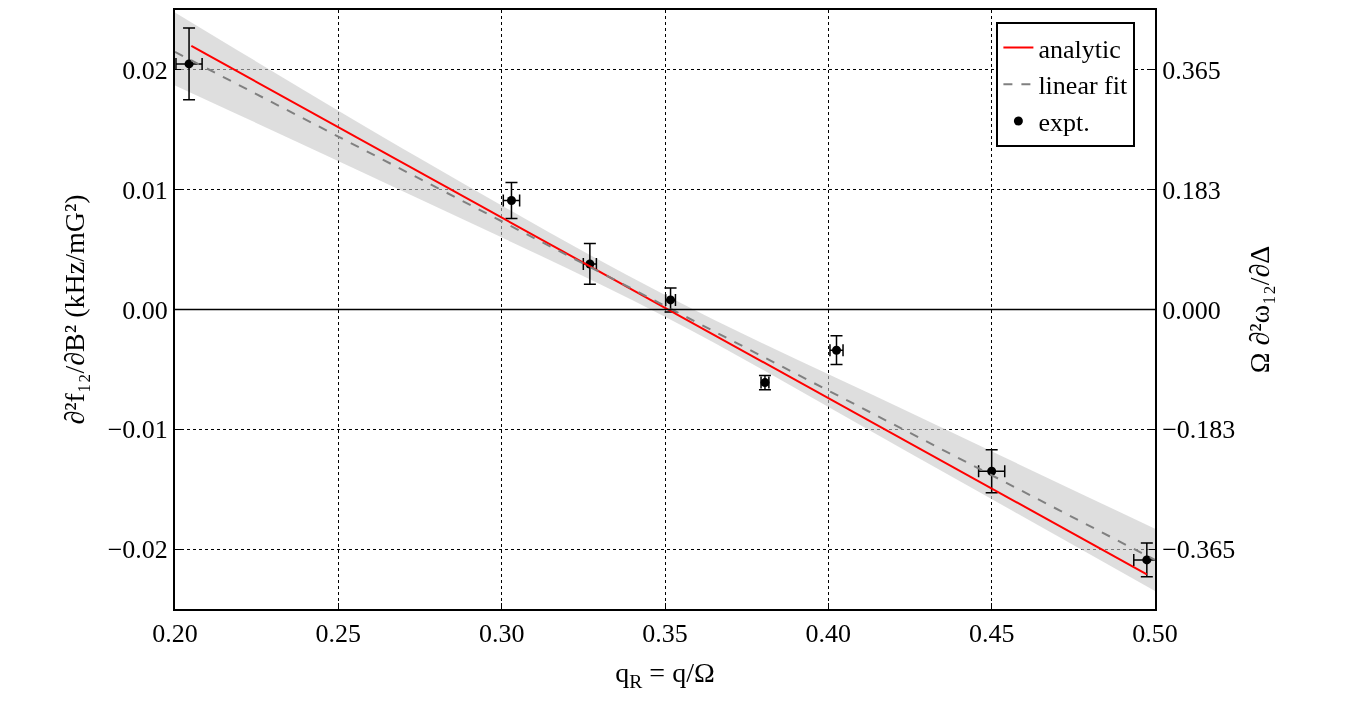 This screenshot has height=719, width=1350. I want to click on y-tick-label: 0.00, so click(145, 310).